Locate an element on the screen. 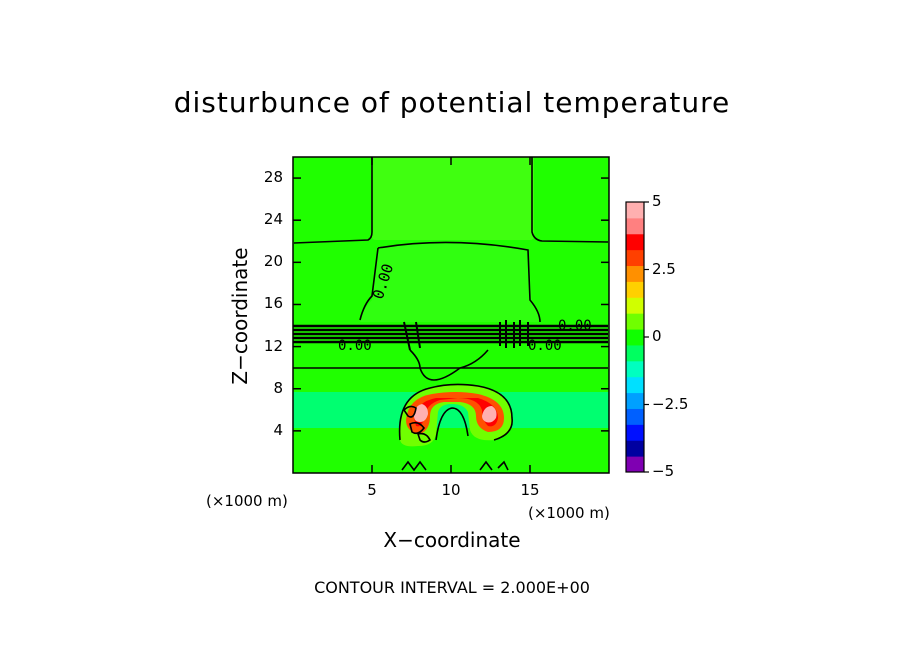 The width and height of the screenshot is (904, 654). x-axis-label: X−coordinate is located at coordinates (452, 540).